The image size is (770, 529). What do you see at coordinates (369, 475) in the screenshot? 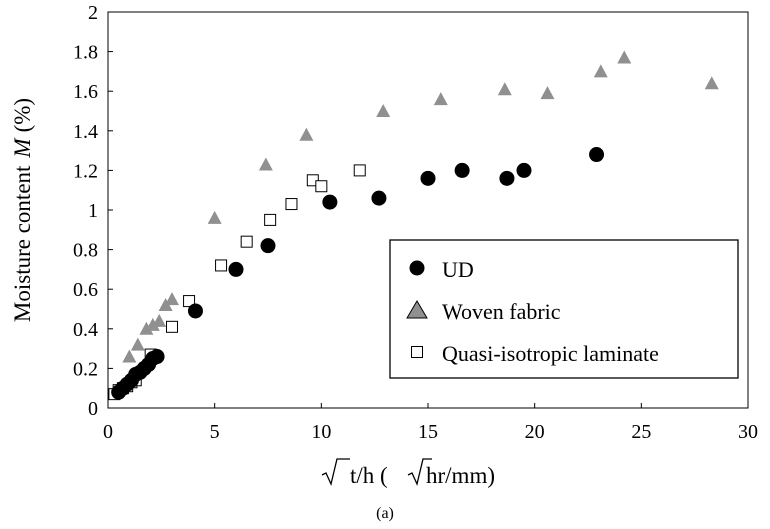
I see `x-axis-label-part1: t/h (` at bounding box center [369, 475].